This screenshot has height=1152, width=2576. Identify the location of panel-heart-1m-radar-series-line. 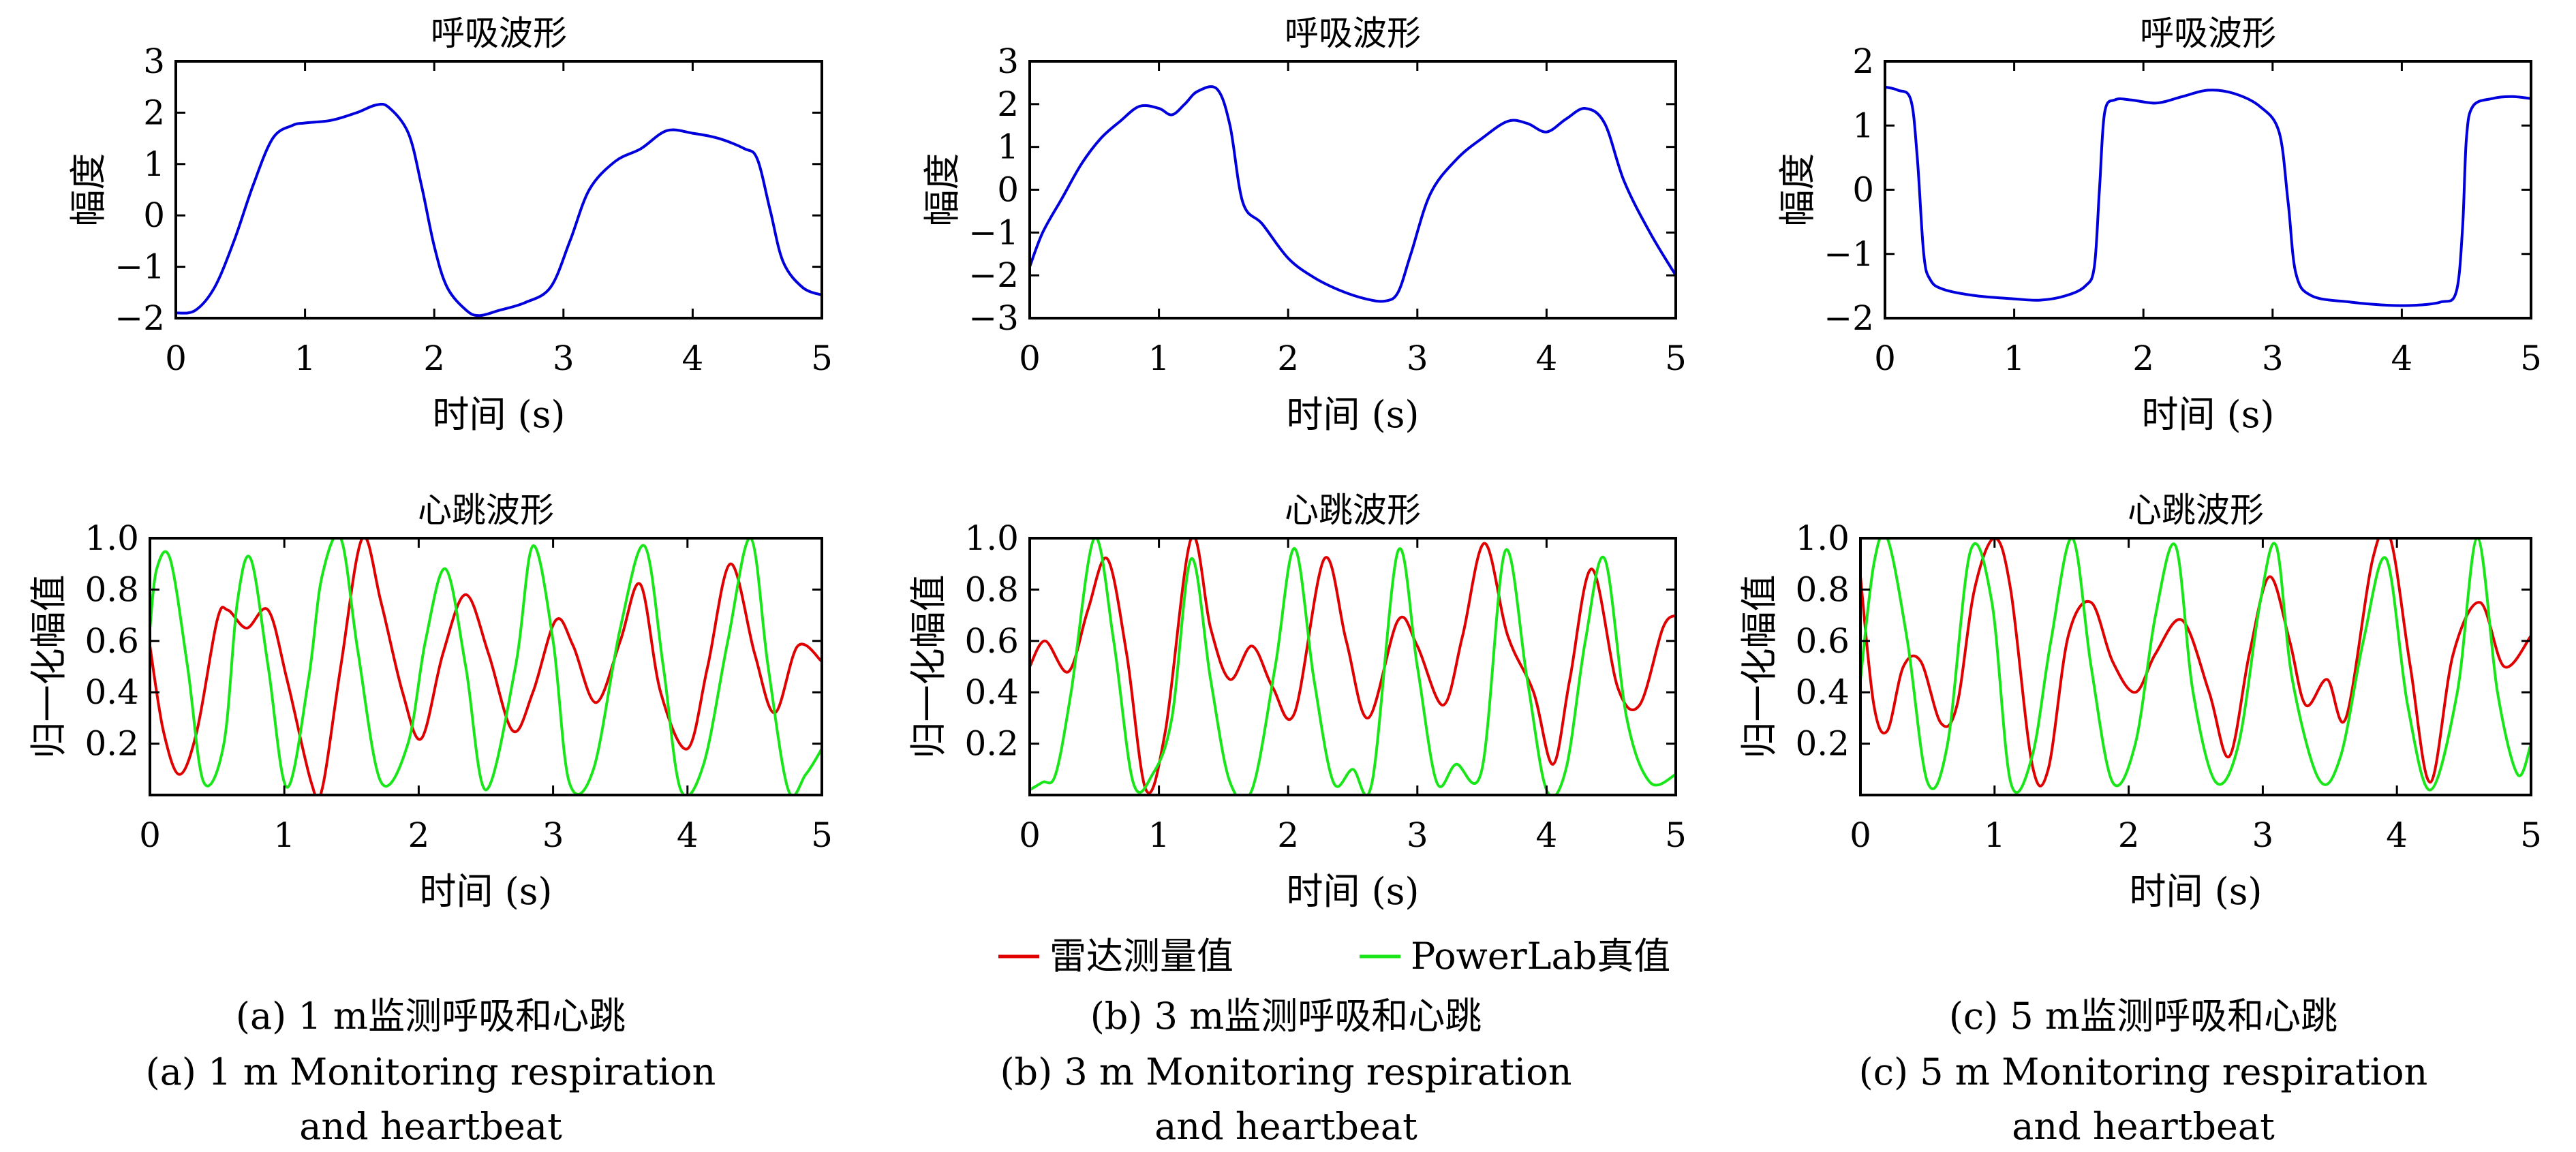
(486, 666).